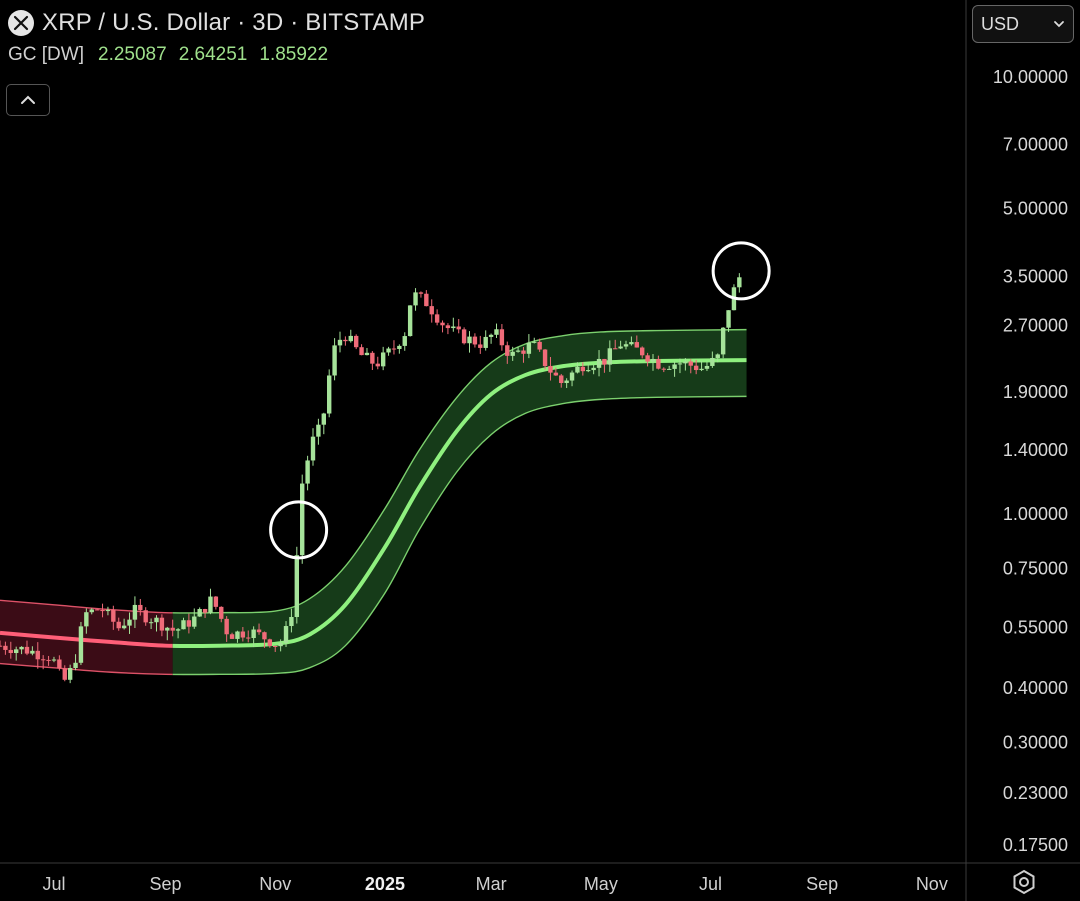 Image resolution: width=1080 pixels, height=901 pixels. Describe the element at coordinates (932, 884) in the screenshot. I see `x-tick-label: Nov` at that location.